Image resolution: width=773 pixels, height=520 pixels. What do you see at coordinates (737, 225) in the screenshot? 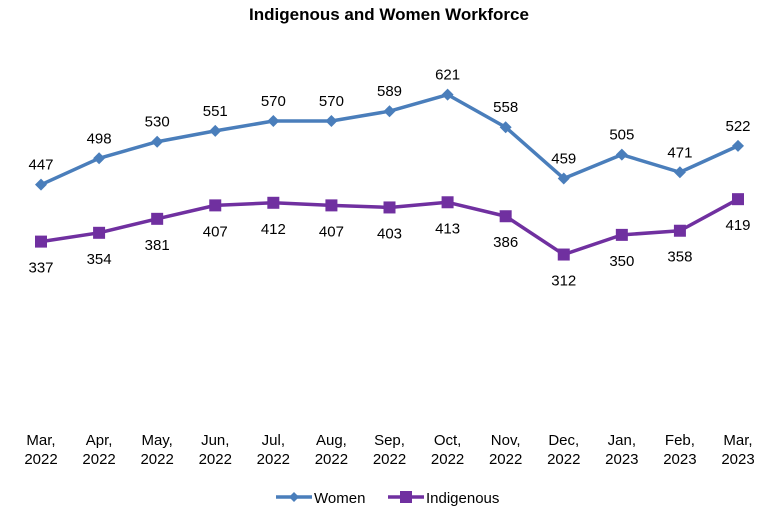
I see `data-label: 419` at bounding box center [737, 225].